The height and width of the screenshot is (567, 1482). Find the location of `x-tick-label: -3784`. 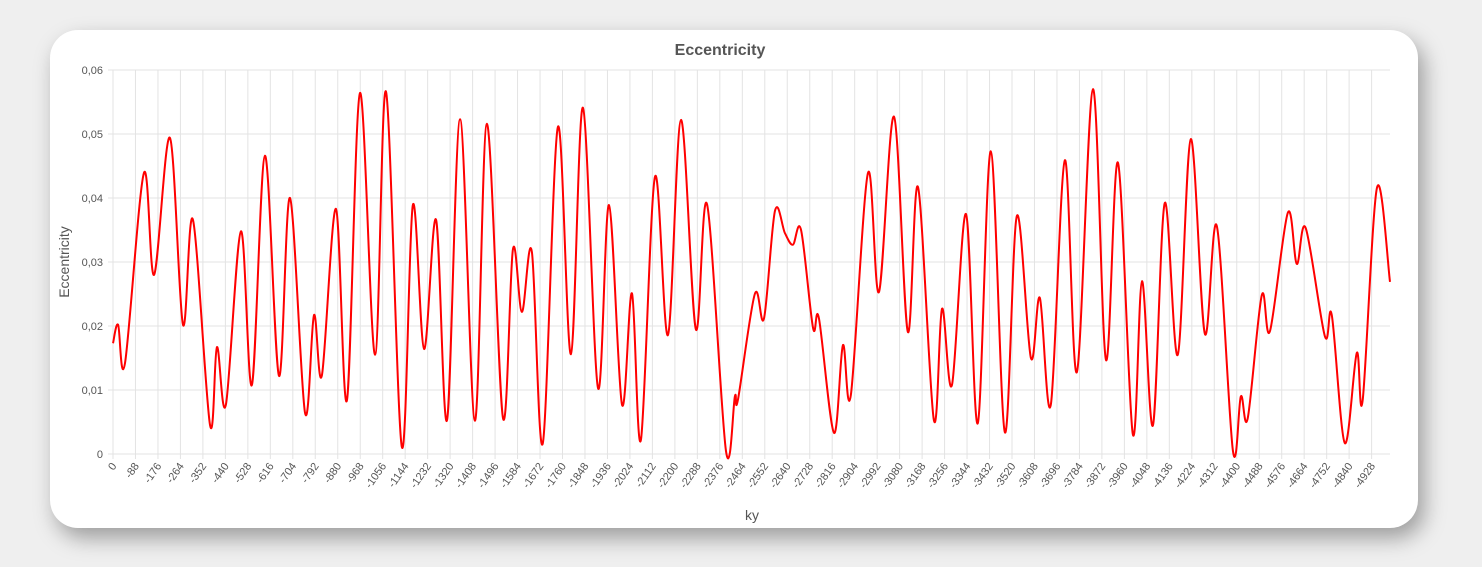

x-tick-label: -3784 is located at coordinates (1073, 476).